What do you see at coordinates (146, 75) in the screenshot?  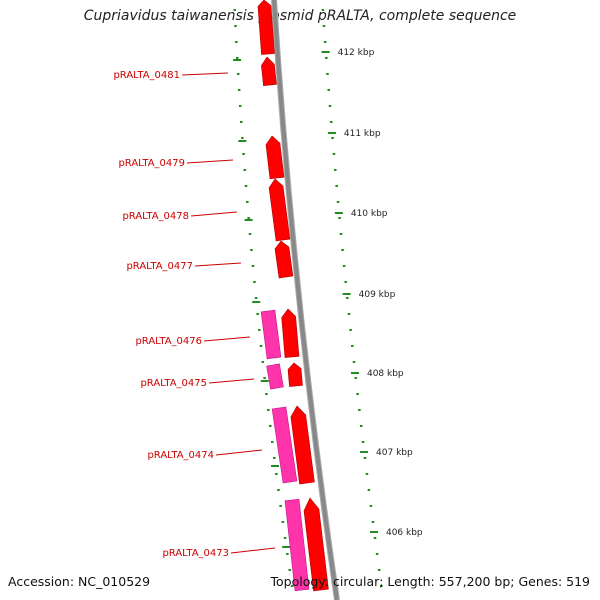 I see `gene-label: pRALTA_0481` at bounding box center [146, 75].